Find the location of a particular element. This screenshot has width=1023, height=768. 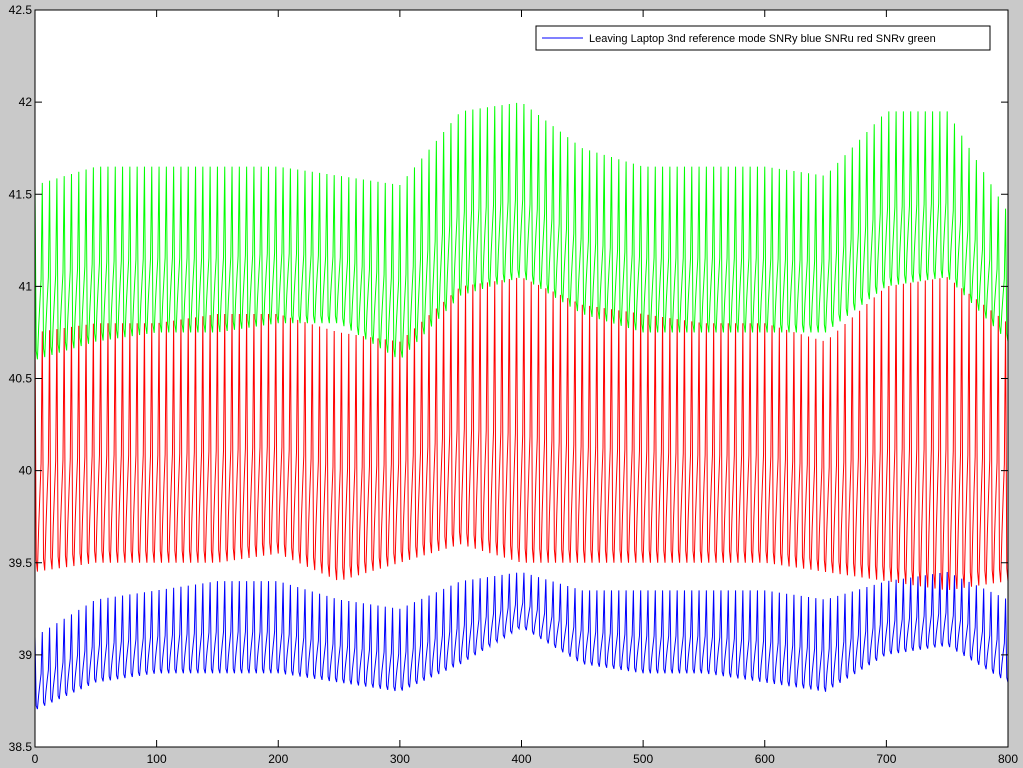

y-tick-label: 42 is located at coordinates (26, 102).